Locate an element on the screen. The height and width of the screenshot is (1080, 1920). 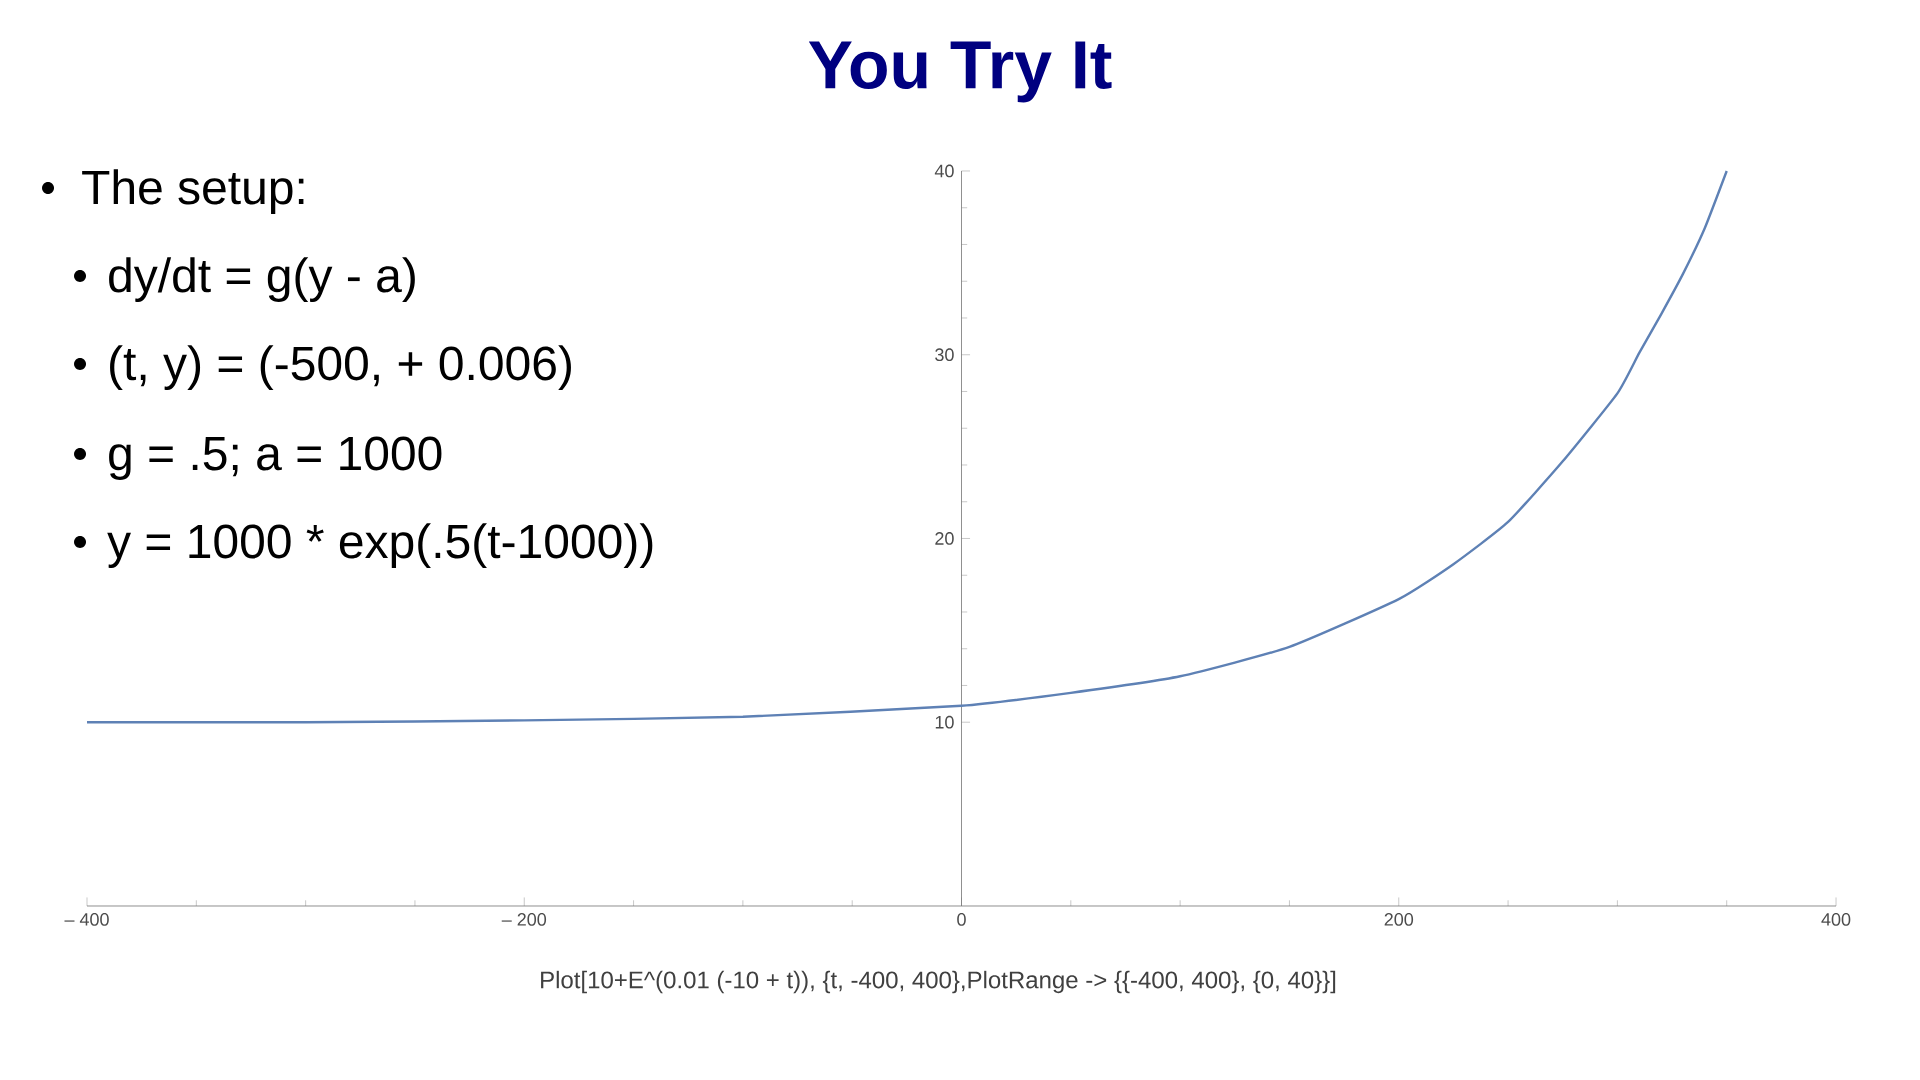
x-tick-label: 400 is located at coordinates (1836, 919).